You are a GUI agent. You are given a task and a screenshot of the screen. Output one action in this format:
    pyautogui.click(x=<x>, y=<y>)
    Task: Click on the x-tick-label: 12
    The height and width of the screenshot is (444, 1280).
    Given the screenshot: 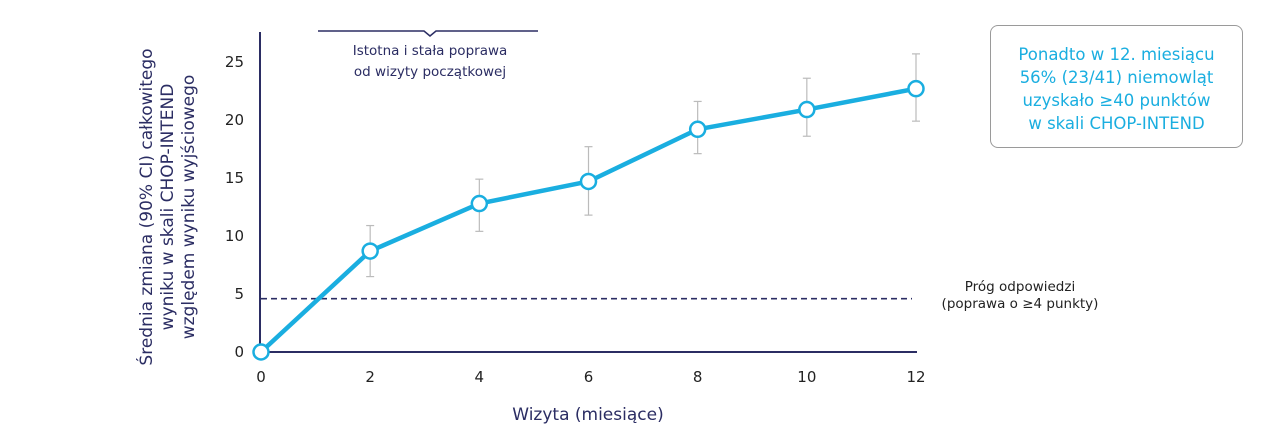 What is the action you would take?
    pyautogui.click(x=915, y=377)
    